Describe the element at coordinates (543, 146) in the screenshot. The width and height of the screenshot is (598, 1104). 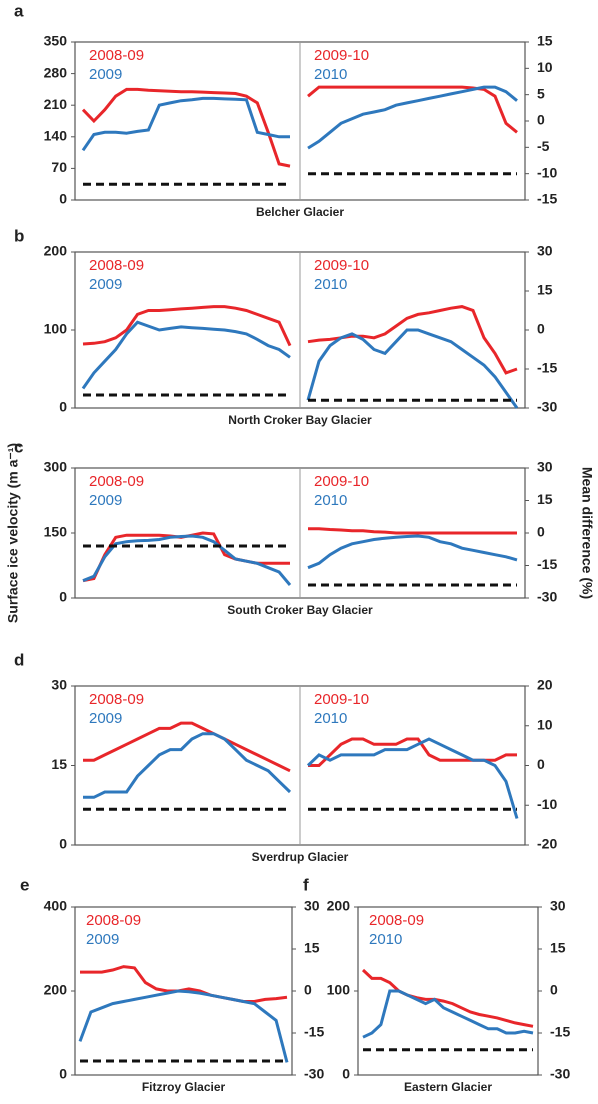
I see `y2-tick-label: -5` at that location.